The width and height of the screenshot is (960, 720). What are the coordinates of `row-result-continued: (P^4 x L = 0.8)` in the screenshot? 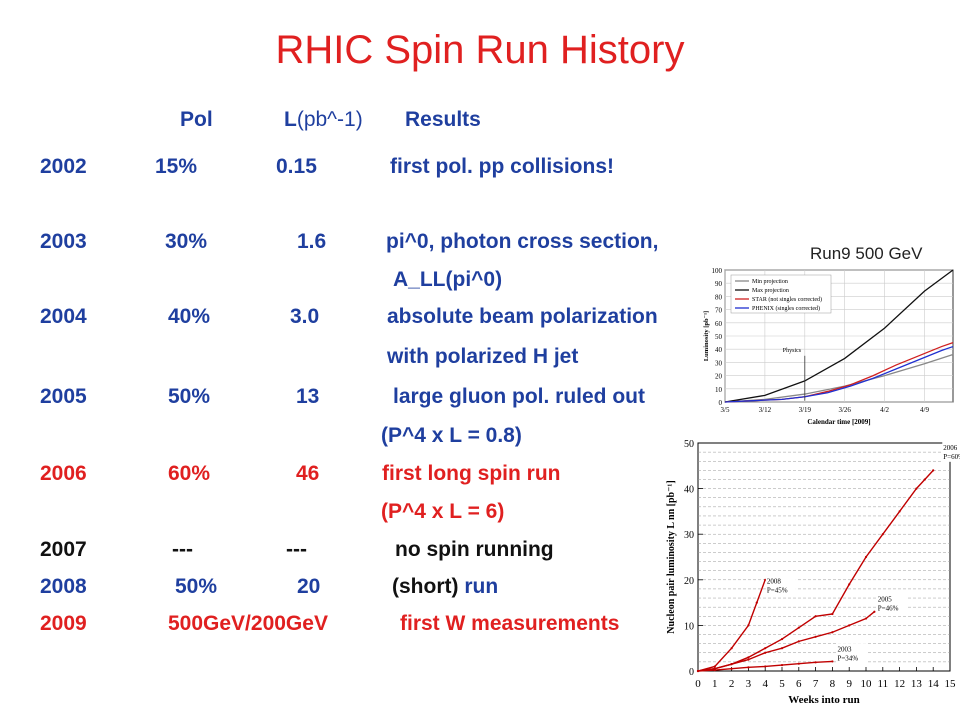 It's located at (451, 435).